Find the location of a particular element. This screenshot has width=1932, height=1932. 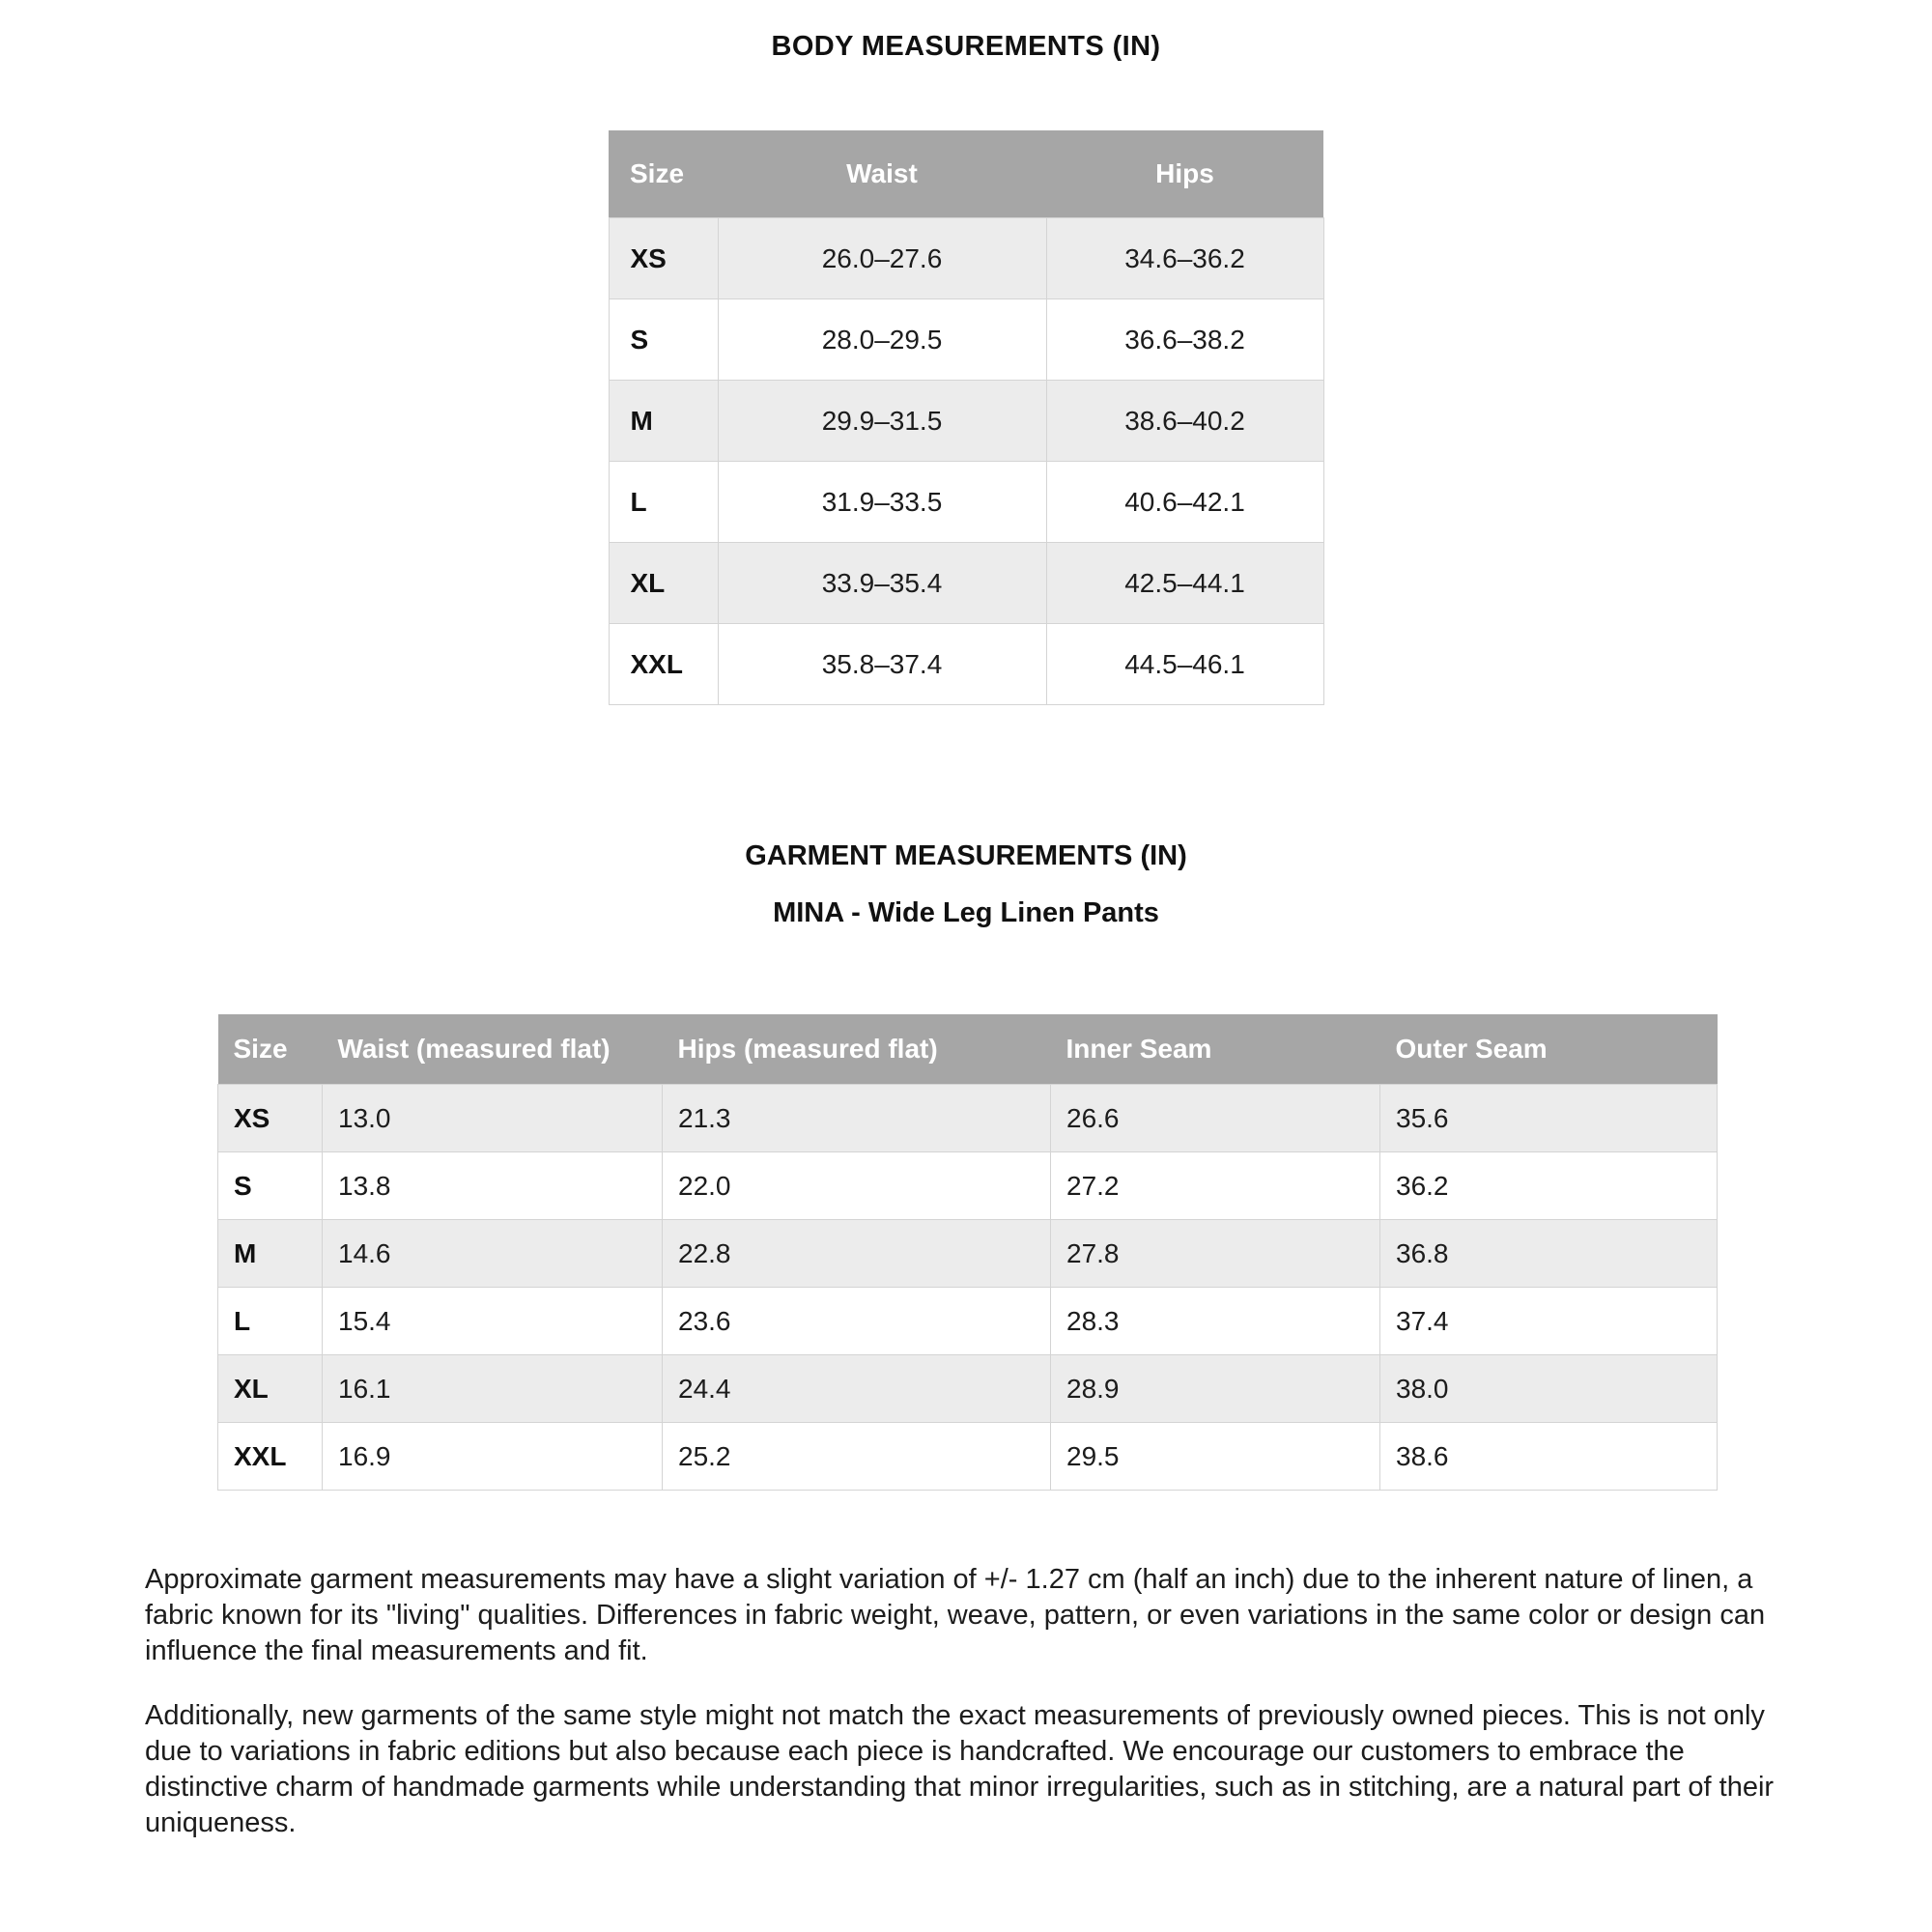

waist-cell: 28.0–29.5 is located at coordinates (882, 339).